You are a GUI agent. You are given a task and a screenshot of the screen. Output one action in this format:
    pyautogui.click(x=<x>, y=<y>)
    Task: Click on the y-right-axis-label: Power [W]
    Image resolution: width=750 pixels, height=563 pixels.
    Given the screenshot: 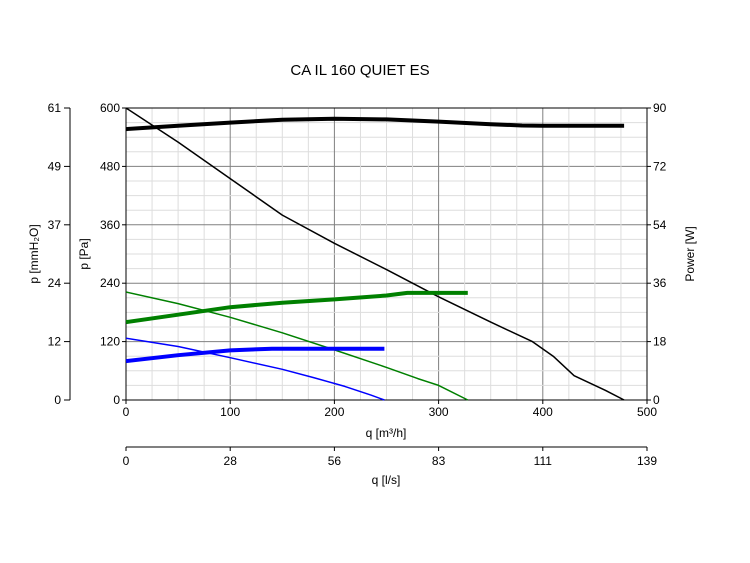 What is the action you would take?
    pyautogui.click(x=690, y=253)
    